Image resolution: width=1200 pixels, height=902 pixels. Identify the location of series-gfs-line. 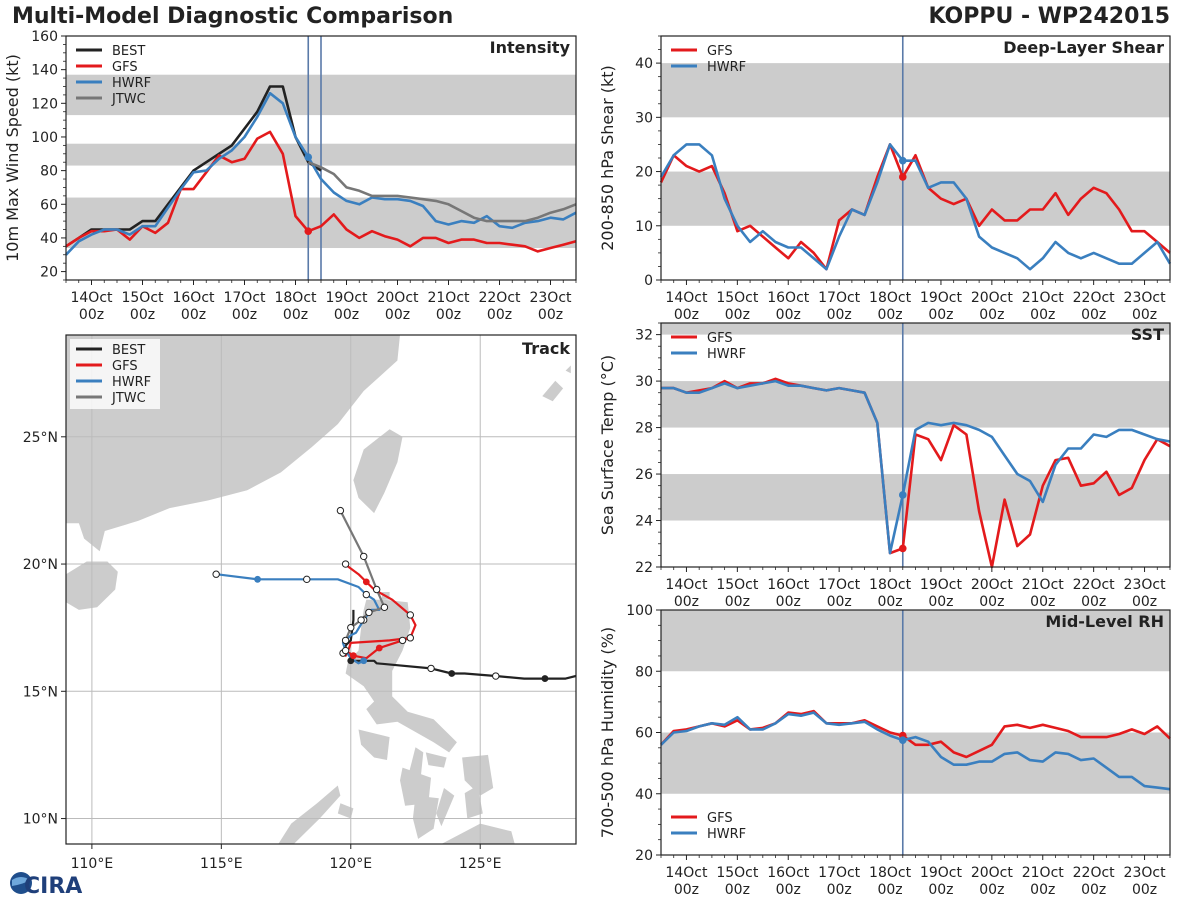
(915, 207).